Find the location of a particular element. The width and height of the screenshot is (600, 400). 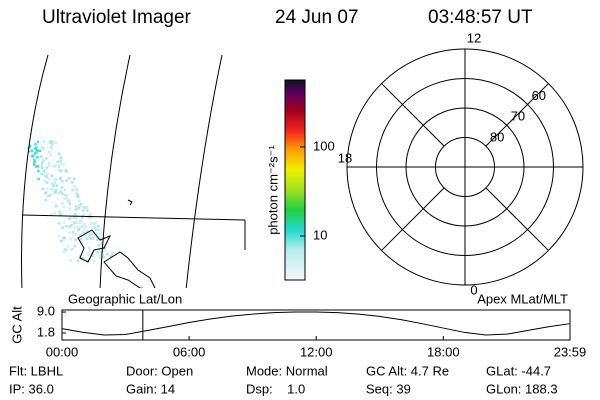

colorbar-tick-label: 100 is located at coordinates (324, 145).